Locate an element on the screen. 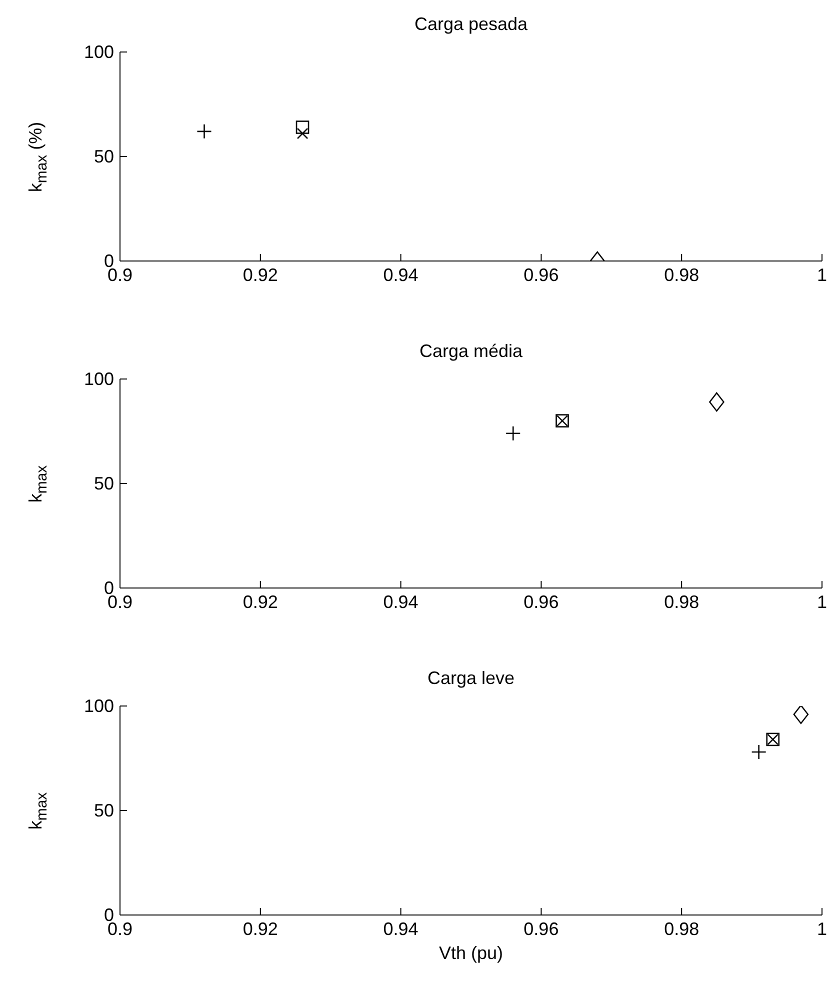 This screenshot has height=987, width=830. x-axis-title: Vth (pu) is located at coordinates (471, 953).